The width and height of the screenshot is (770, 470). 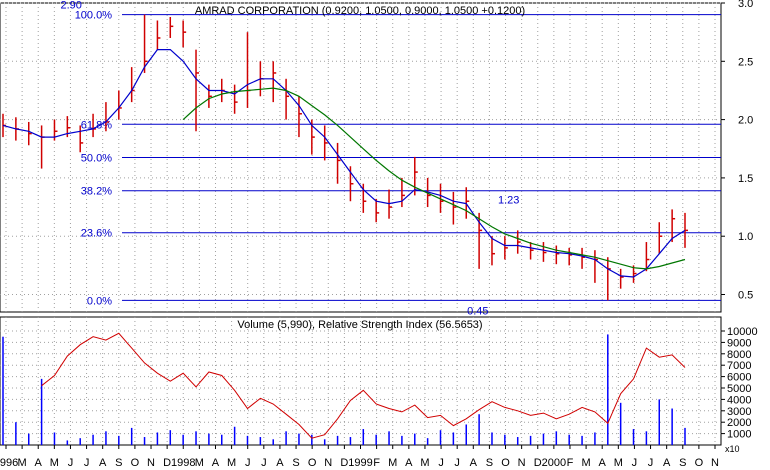 I want to click on price-annotation-label: 2.90, so click(x=70, y=6).